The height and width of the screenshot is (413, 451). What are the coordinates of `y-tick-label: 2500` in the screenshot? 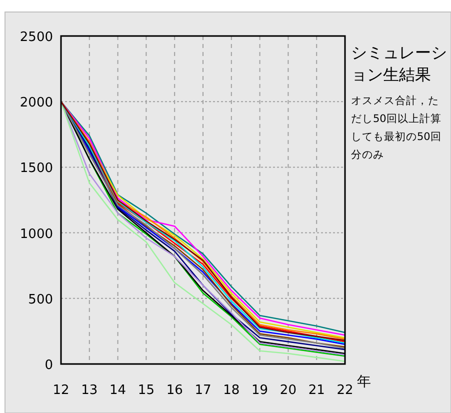 It's located at (36, 37).